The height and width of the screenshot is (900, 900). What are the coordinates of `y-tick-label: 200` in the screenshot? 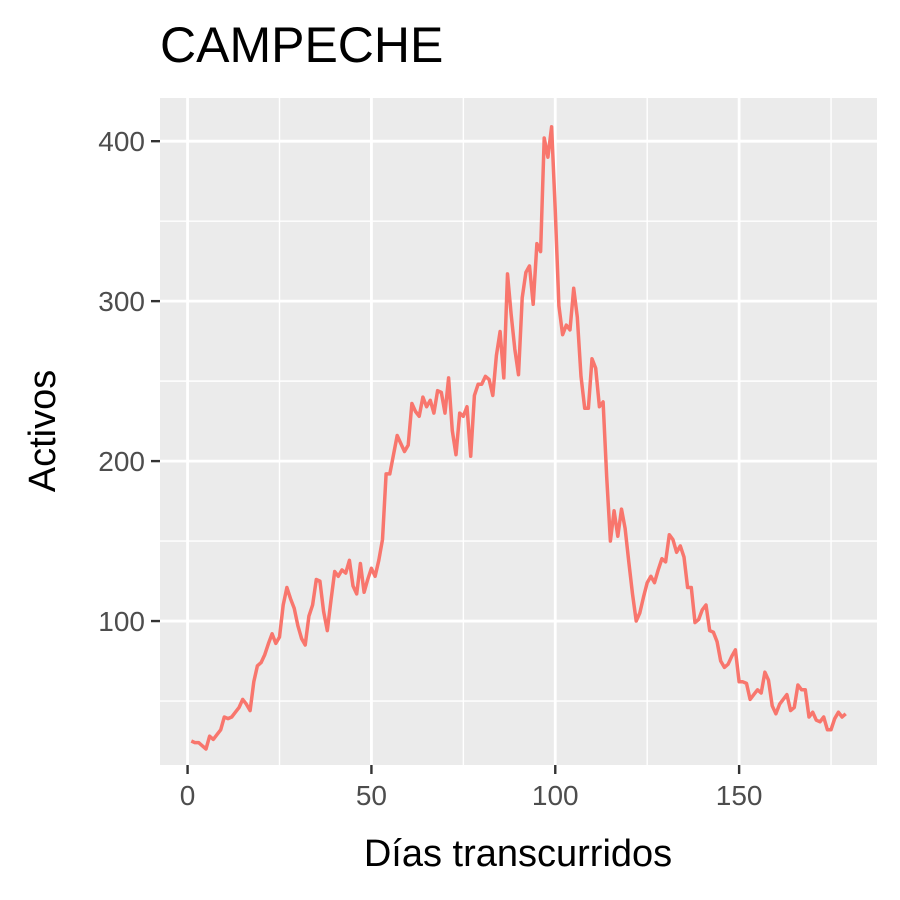 It's located at (121, 461).